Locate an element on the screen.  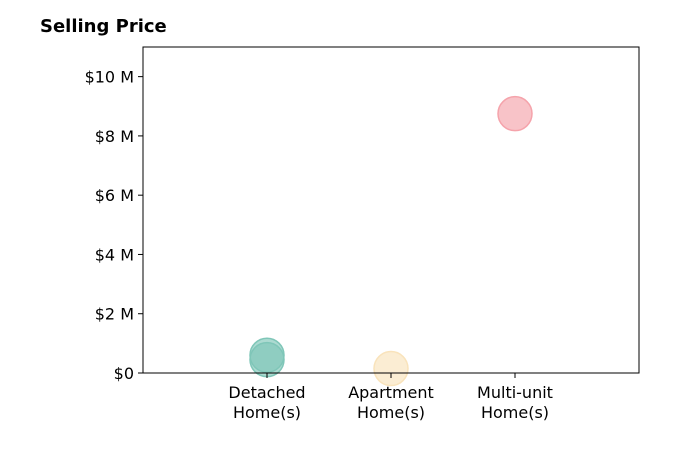
y-tick-label: $8 M is located at coordinates (114, 136).